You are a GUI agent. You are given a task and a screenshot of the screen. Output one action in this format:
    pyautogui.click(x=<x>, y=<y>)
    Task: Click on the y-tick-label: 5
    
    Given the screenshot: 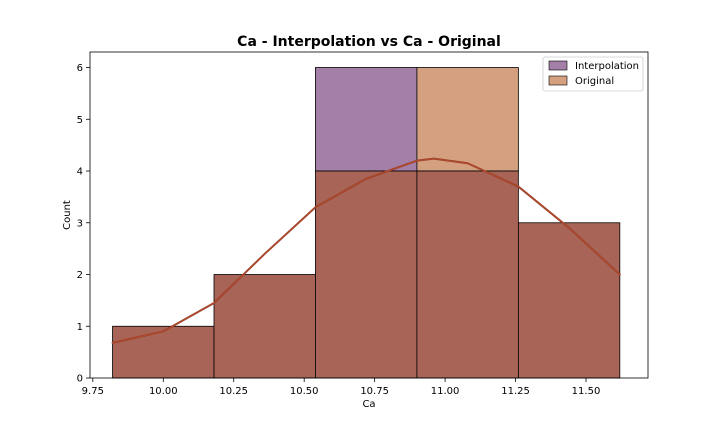 What is the action you would take?
    pyautogui.click(x=80, y=120)
    